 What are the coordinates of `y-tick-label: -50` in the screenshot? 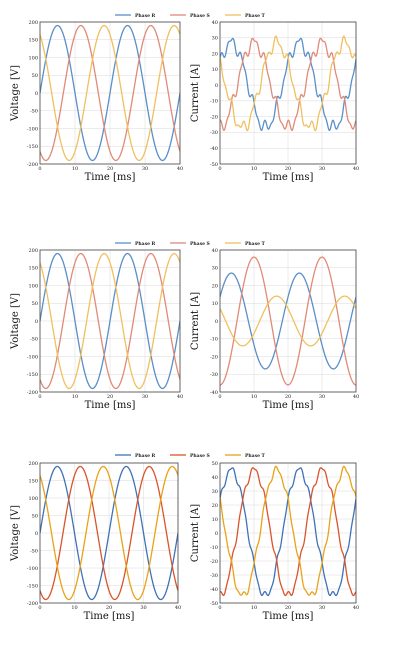 It's located at (214, 604).